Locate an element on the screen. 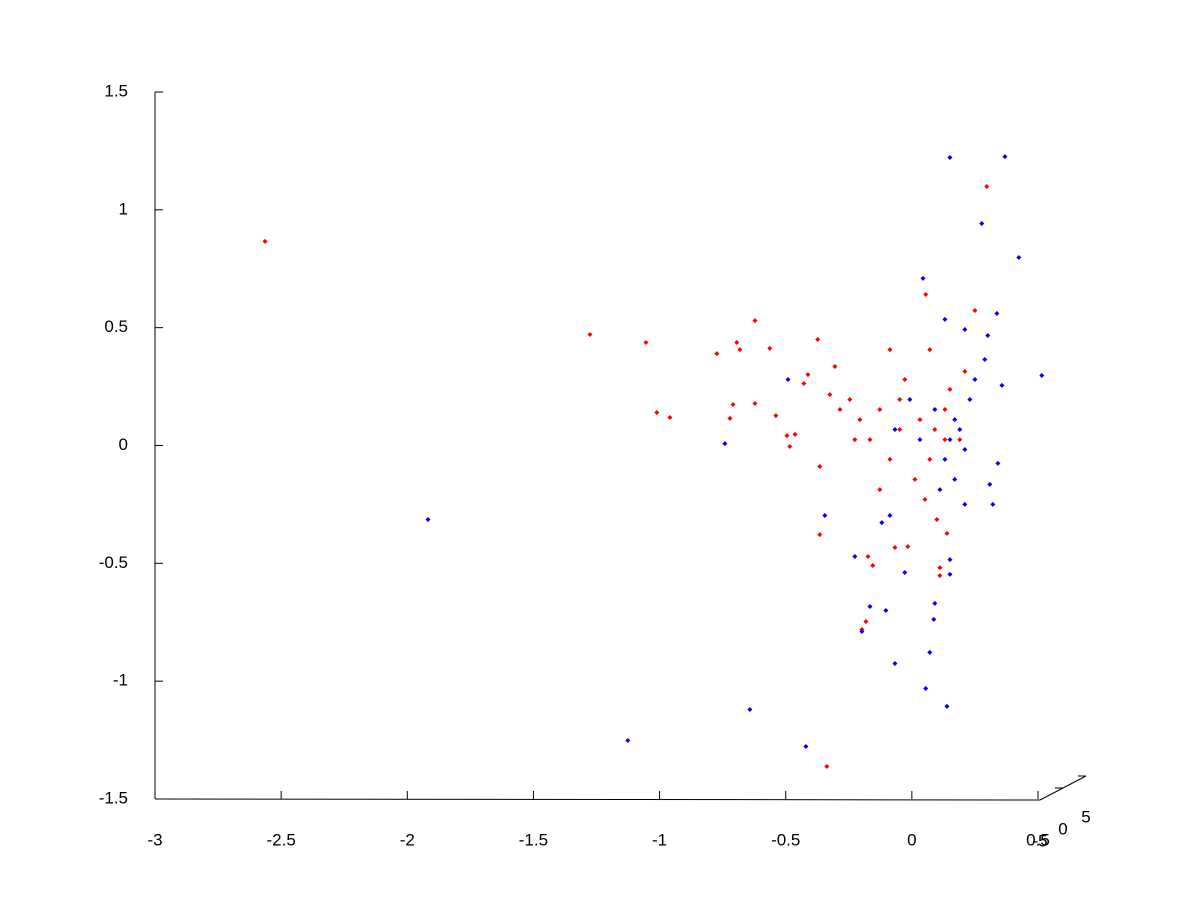  y-tick-label: -0.5 is located at coordinates (113, 562).